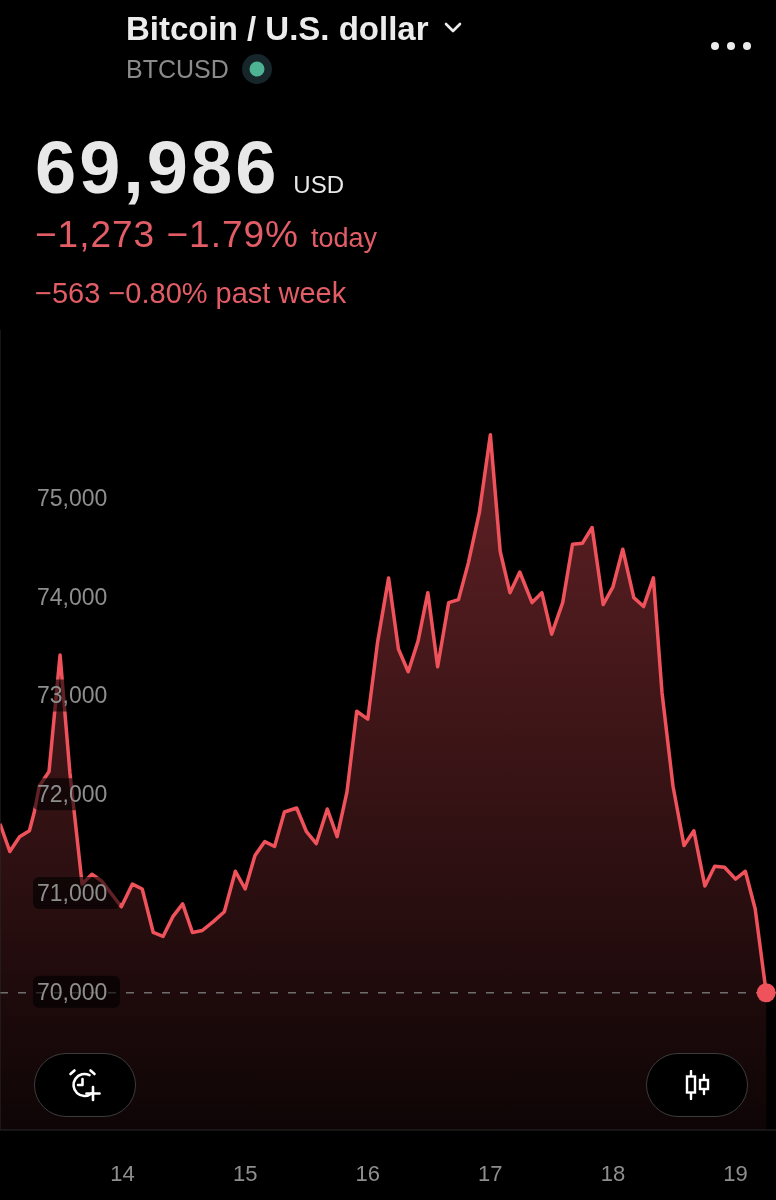 The width and height of the screenshot is (776, 1200). I want to click on text: 69,986, so click(157, 167).